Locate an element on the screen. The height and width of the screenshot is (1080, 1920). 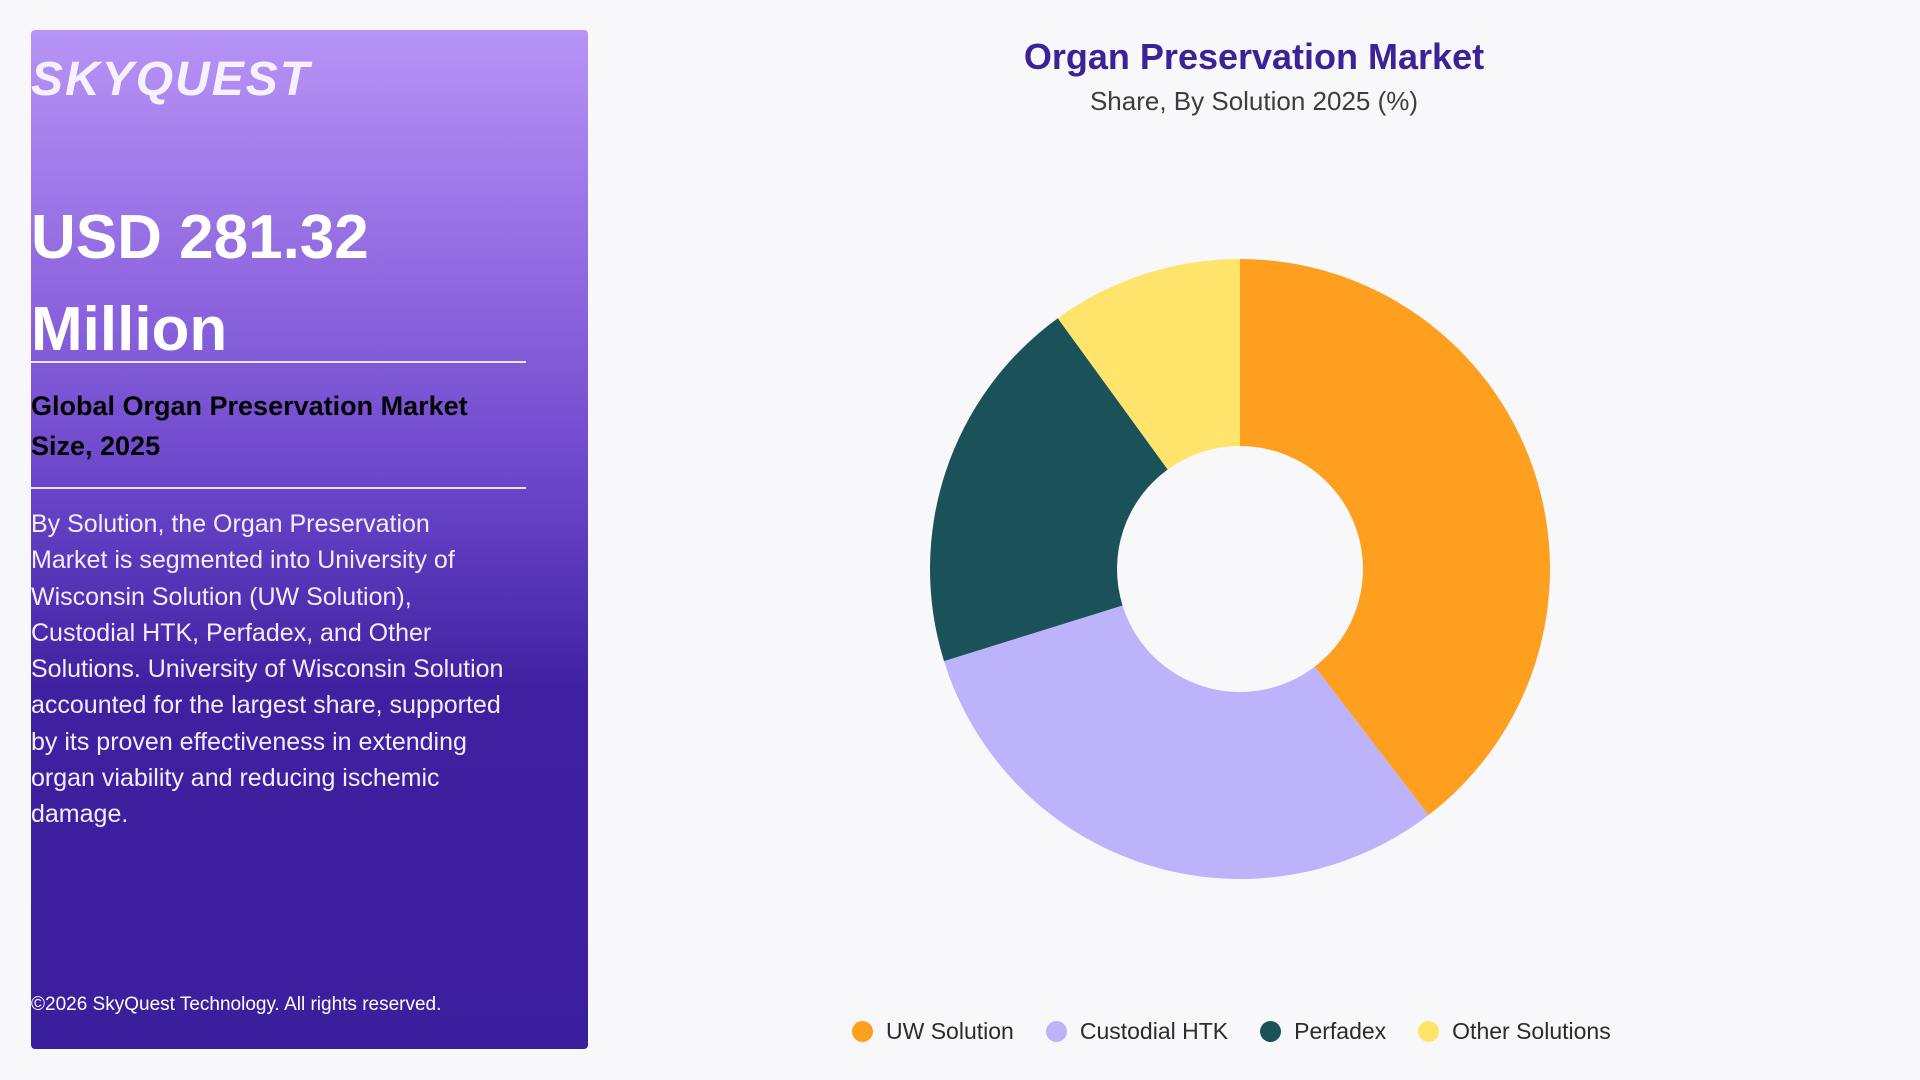
legend-label: Custodial HTK is located at coordinates (1154, 1031).